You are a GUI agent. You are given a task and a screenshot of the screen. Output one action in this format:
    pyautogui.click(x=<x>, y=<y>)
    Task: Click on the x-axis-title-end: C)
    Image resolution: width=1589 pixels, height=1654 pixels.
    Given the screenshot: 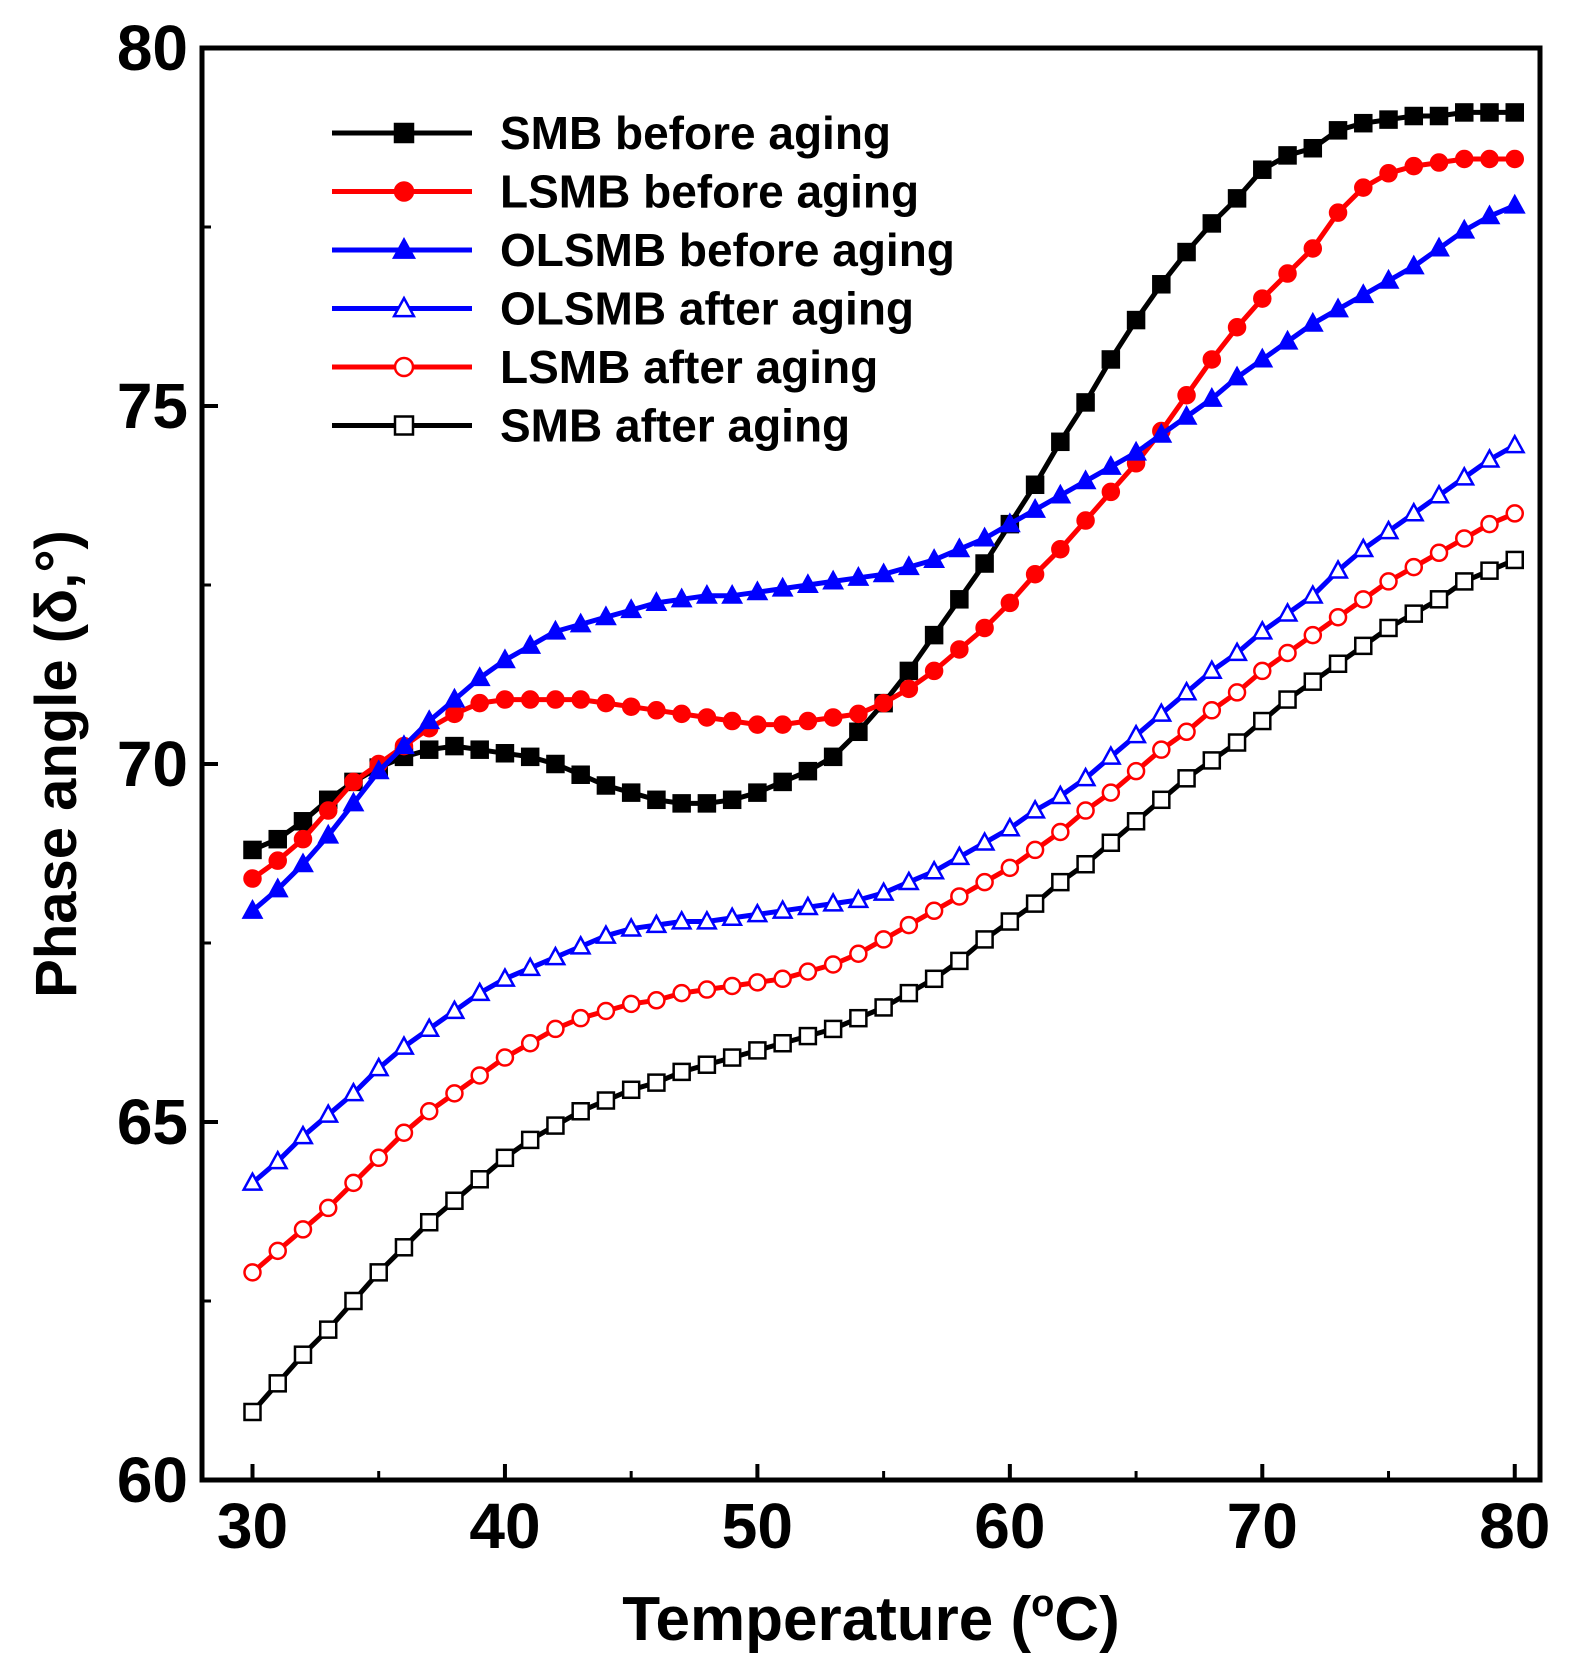 What is the action you would take?
    pyautogui.click(x=1086, y=1619)
    